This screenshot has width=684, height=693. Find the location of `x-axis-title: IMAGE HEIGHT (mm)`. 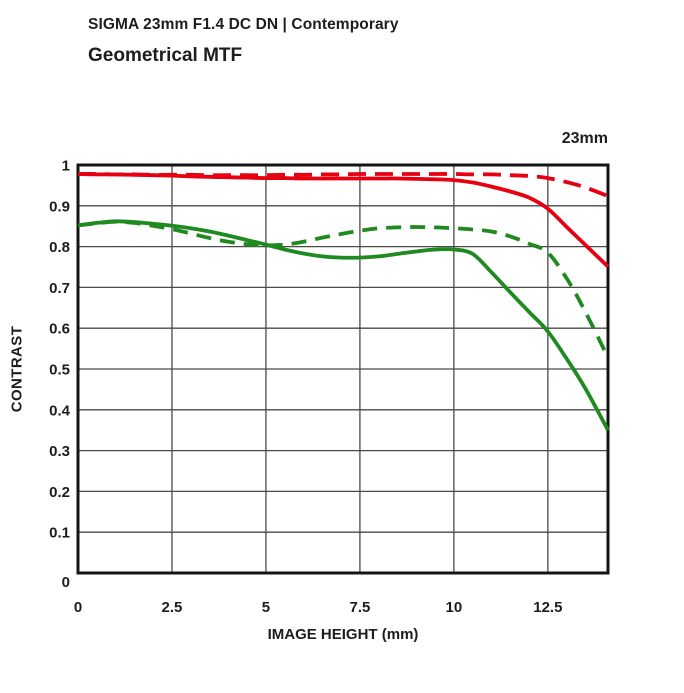

x-axis-title: IMAGE HEIGHT (mm) is located at coordinates (343, 634).